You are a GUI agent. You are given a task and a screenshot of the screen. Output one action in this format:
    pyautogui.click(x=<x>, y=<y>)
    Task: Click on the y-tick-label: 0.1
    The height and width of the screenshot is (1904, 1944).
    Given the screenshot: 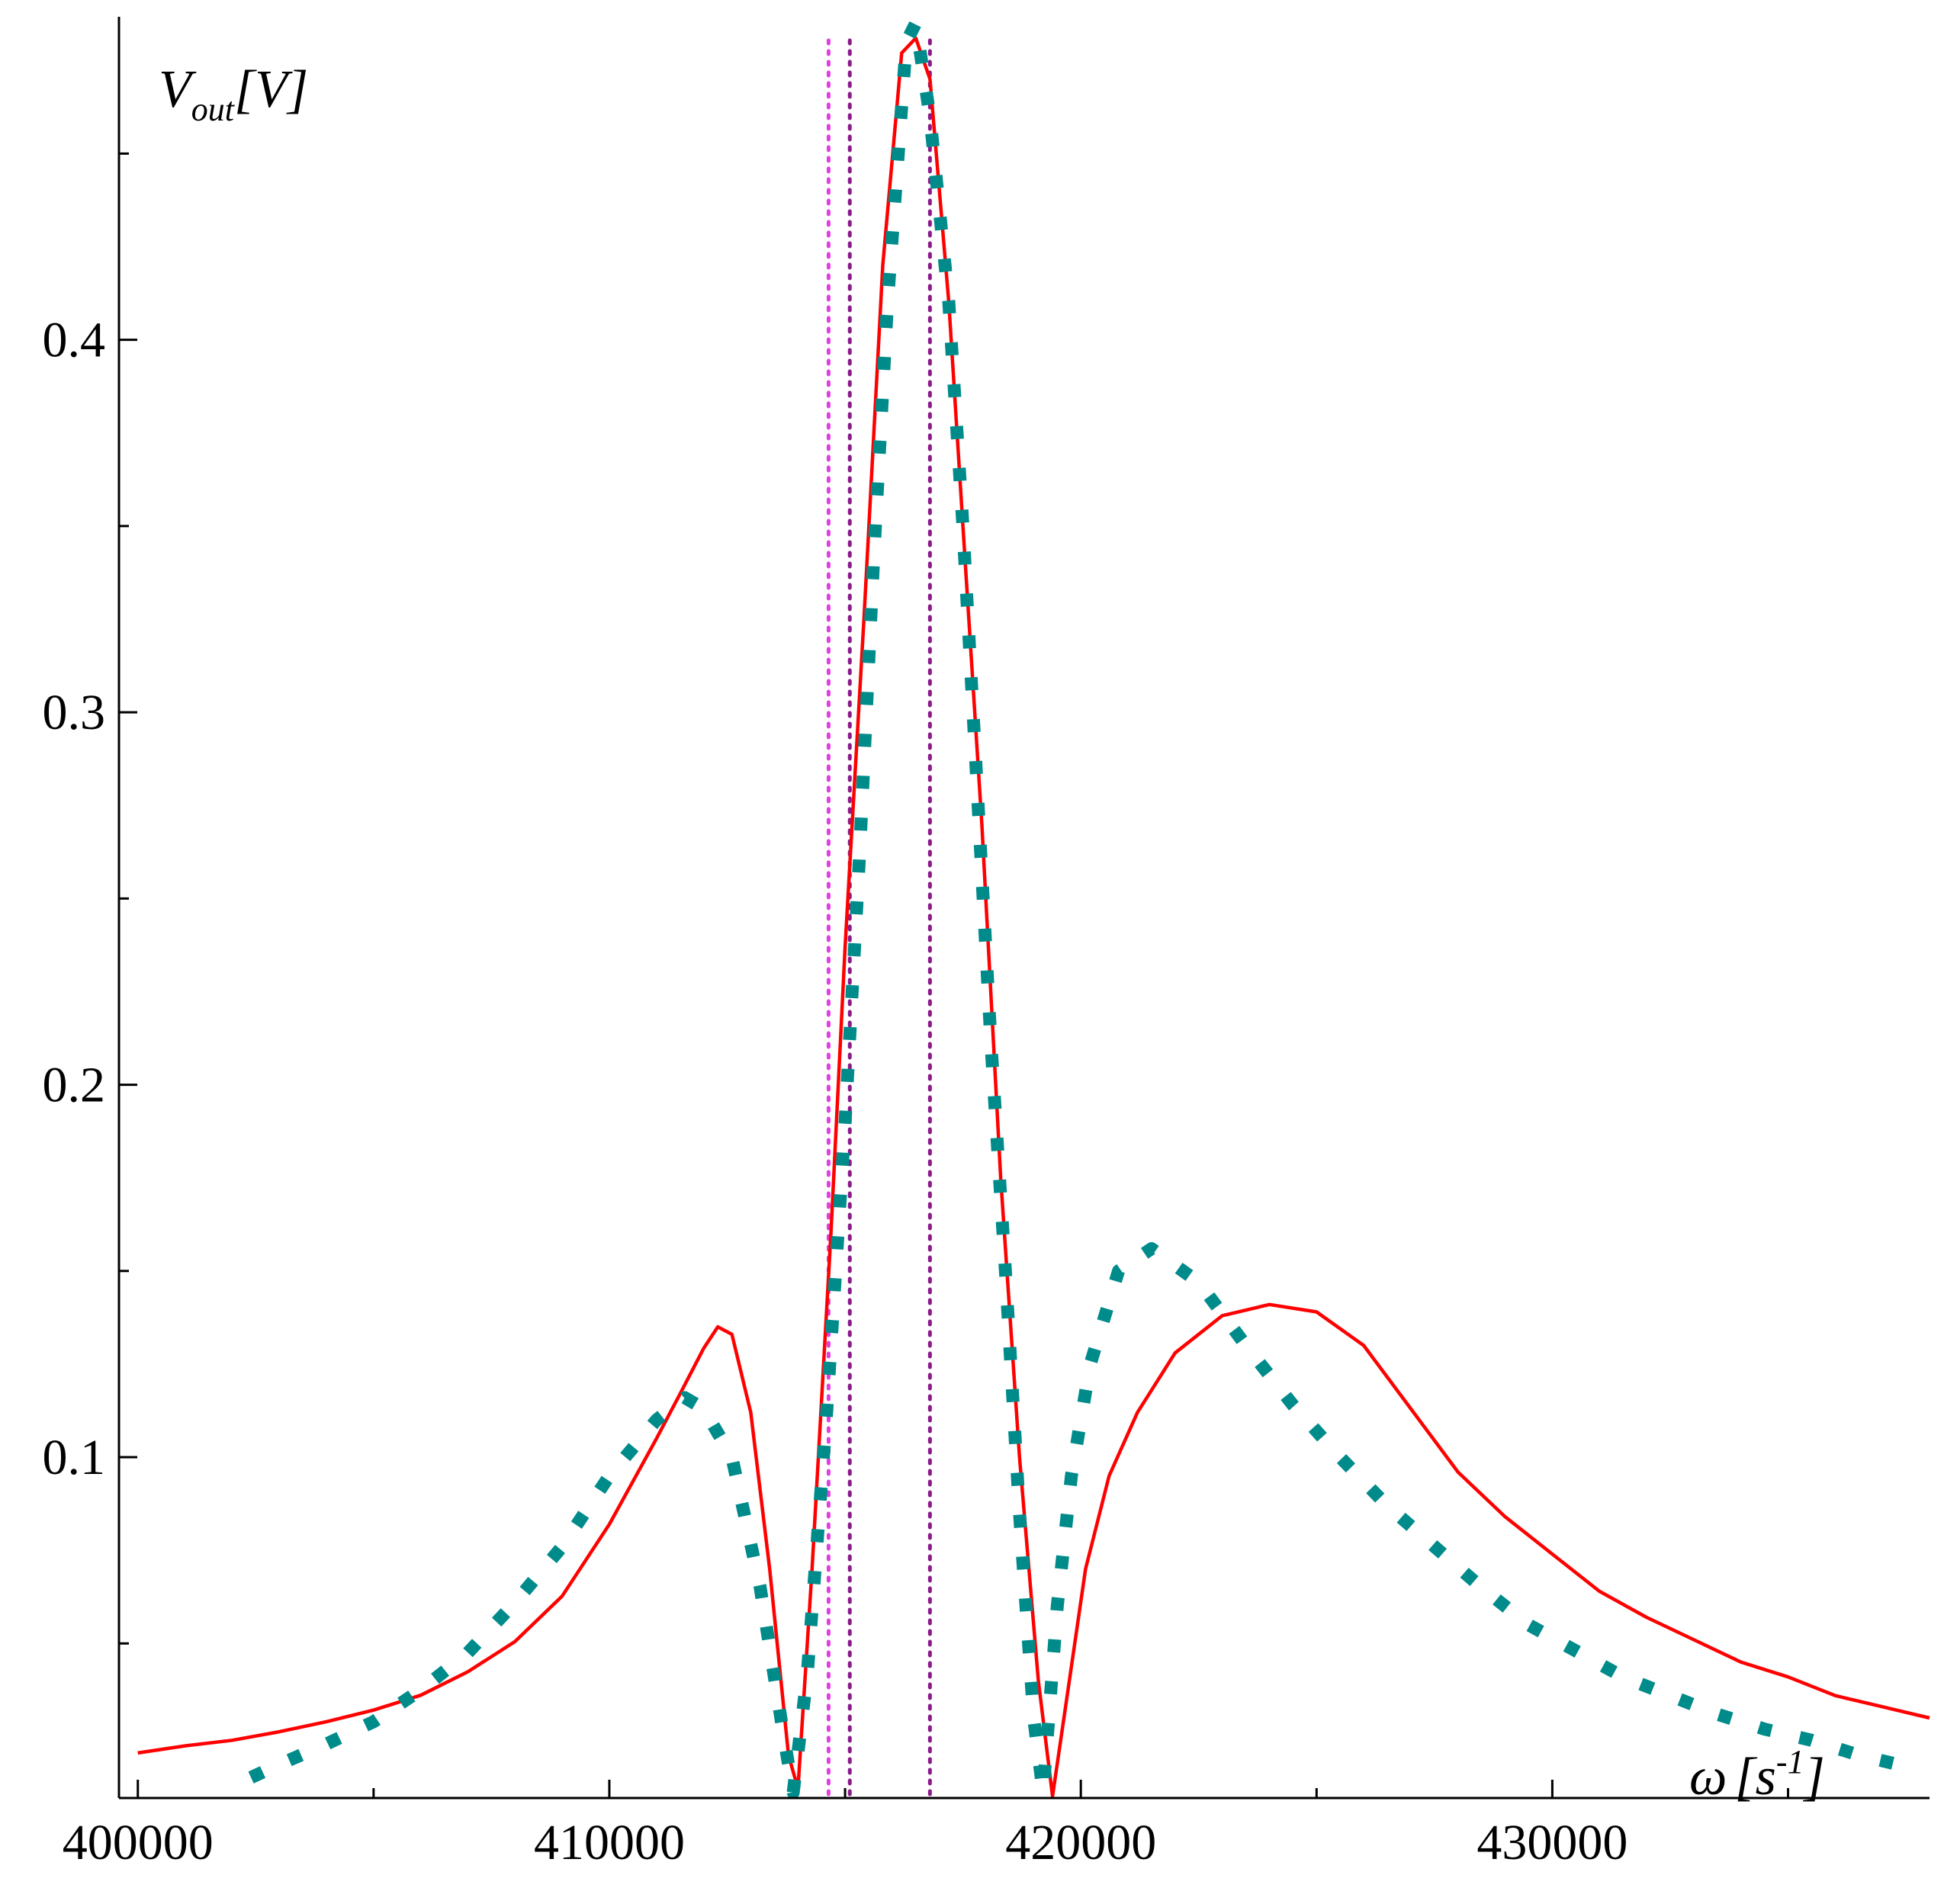 What is the action you would take?
    pyautogui.click(x=74, y=1457)
    